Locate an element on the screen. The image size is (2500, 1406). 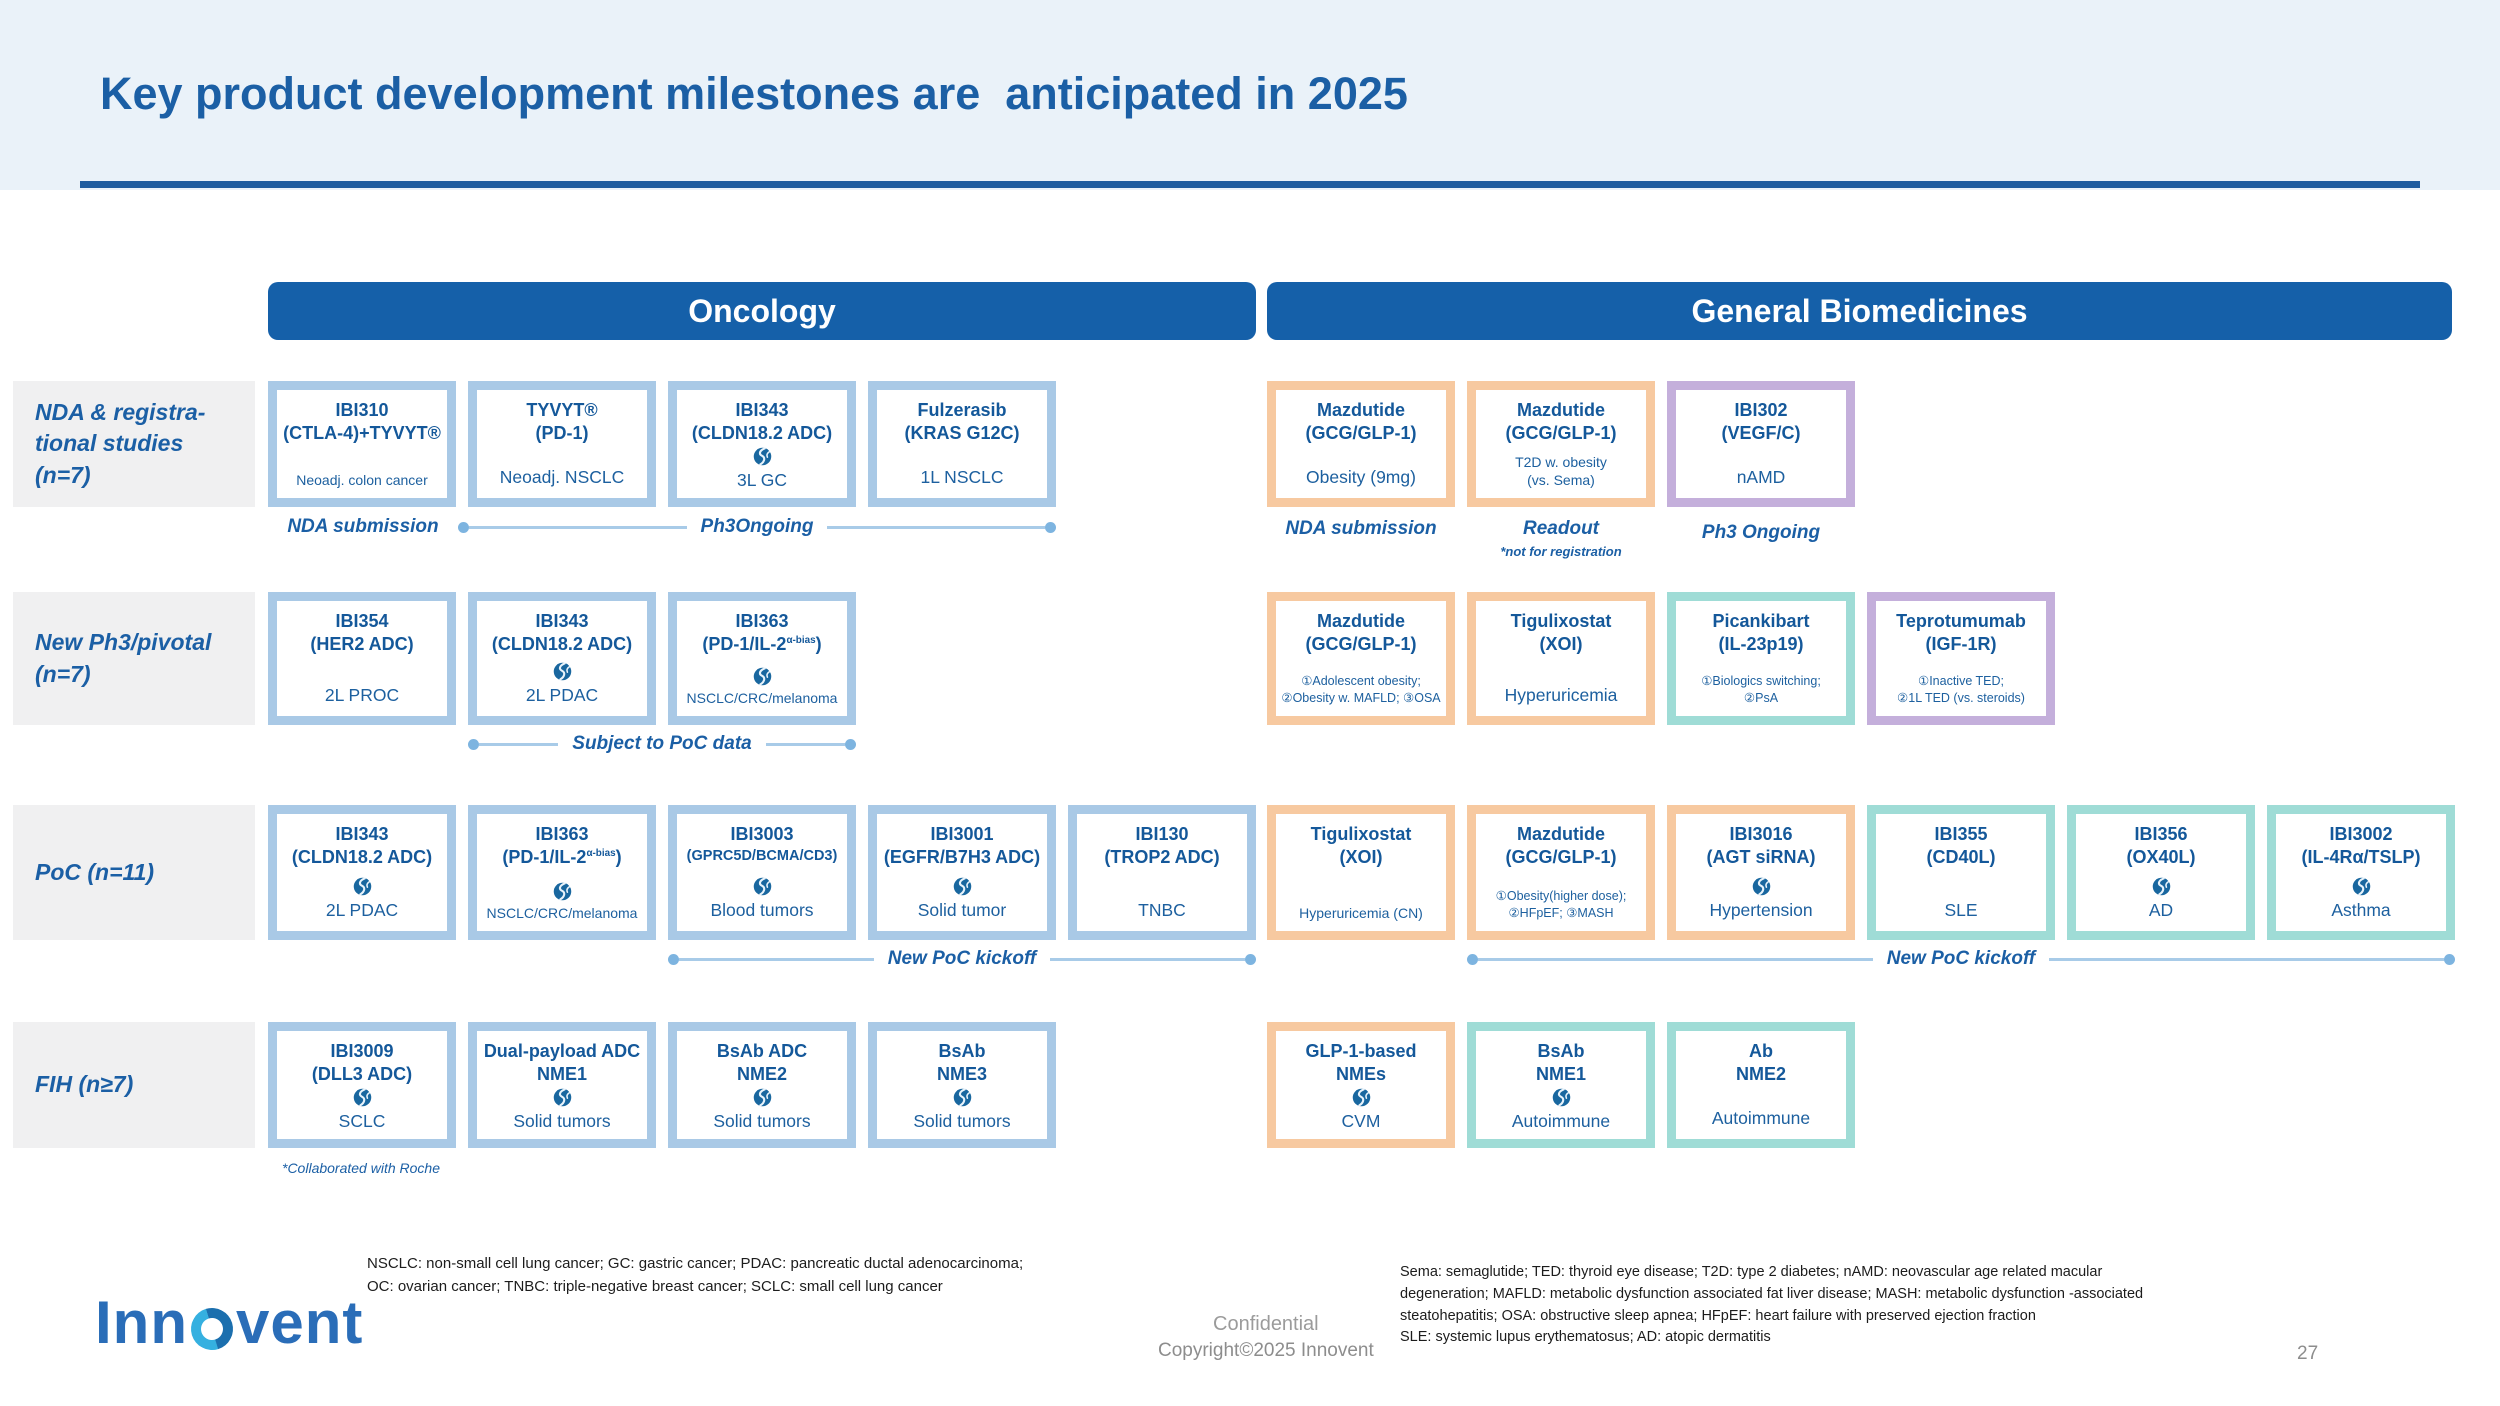
product-box: IBI343 (CLDN18.2 ADC) 3L GC is located at coordinates (762, 444).